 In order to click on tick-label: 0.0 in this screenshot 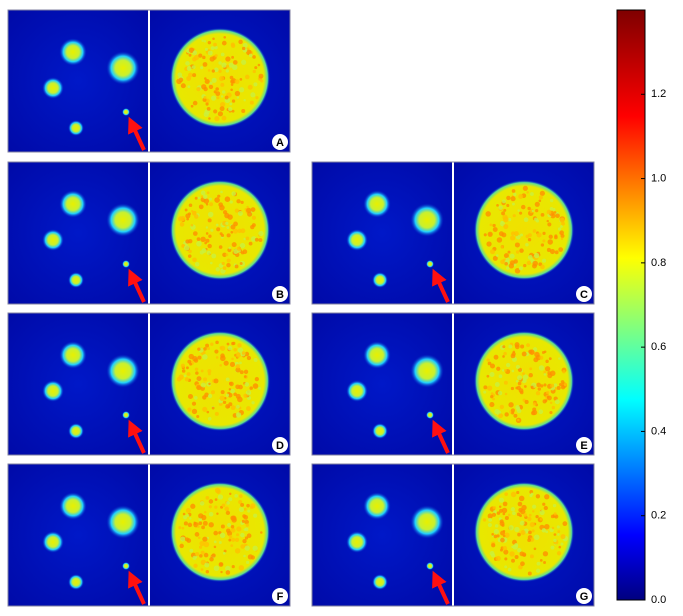, I will do `click(658, 600)`.